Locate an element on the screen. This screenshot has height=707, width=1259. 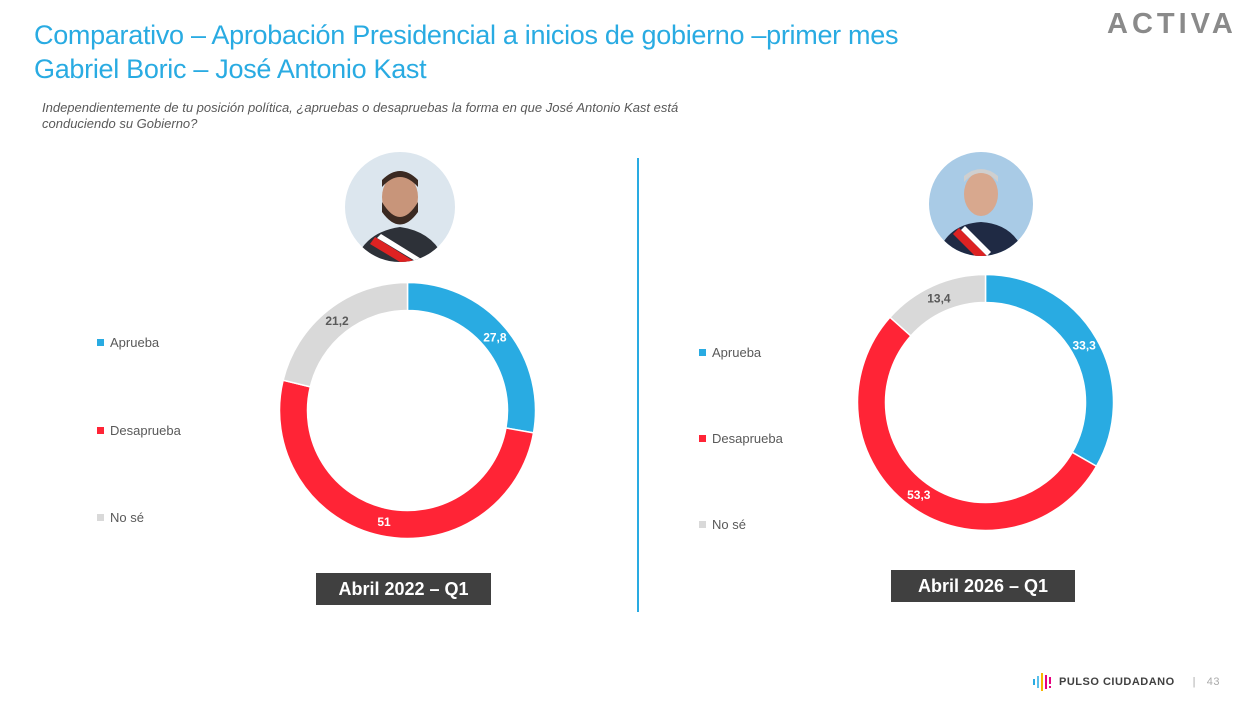
data-label: 51 is located at coordinates (384, 522).